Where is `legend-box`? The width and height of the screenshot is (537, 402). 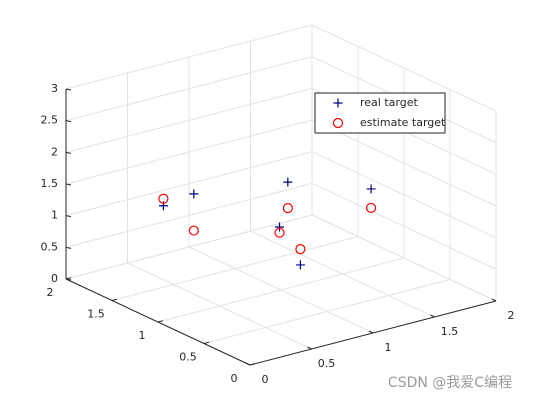 legend-box is located at coordinates (380, 113).